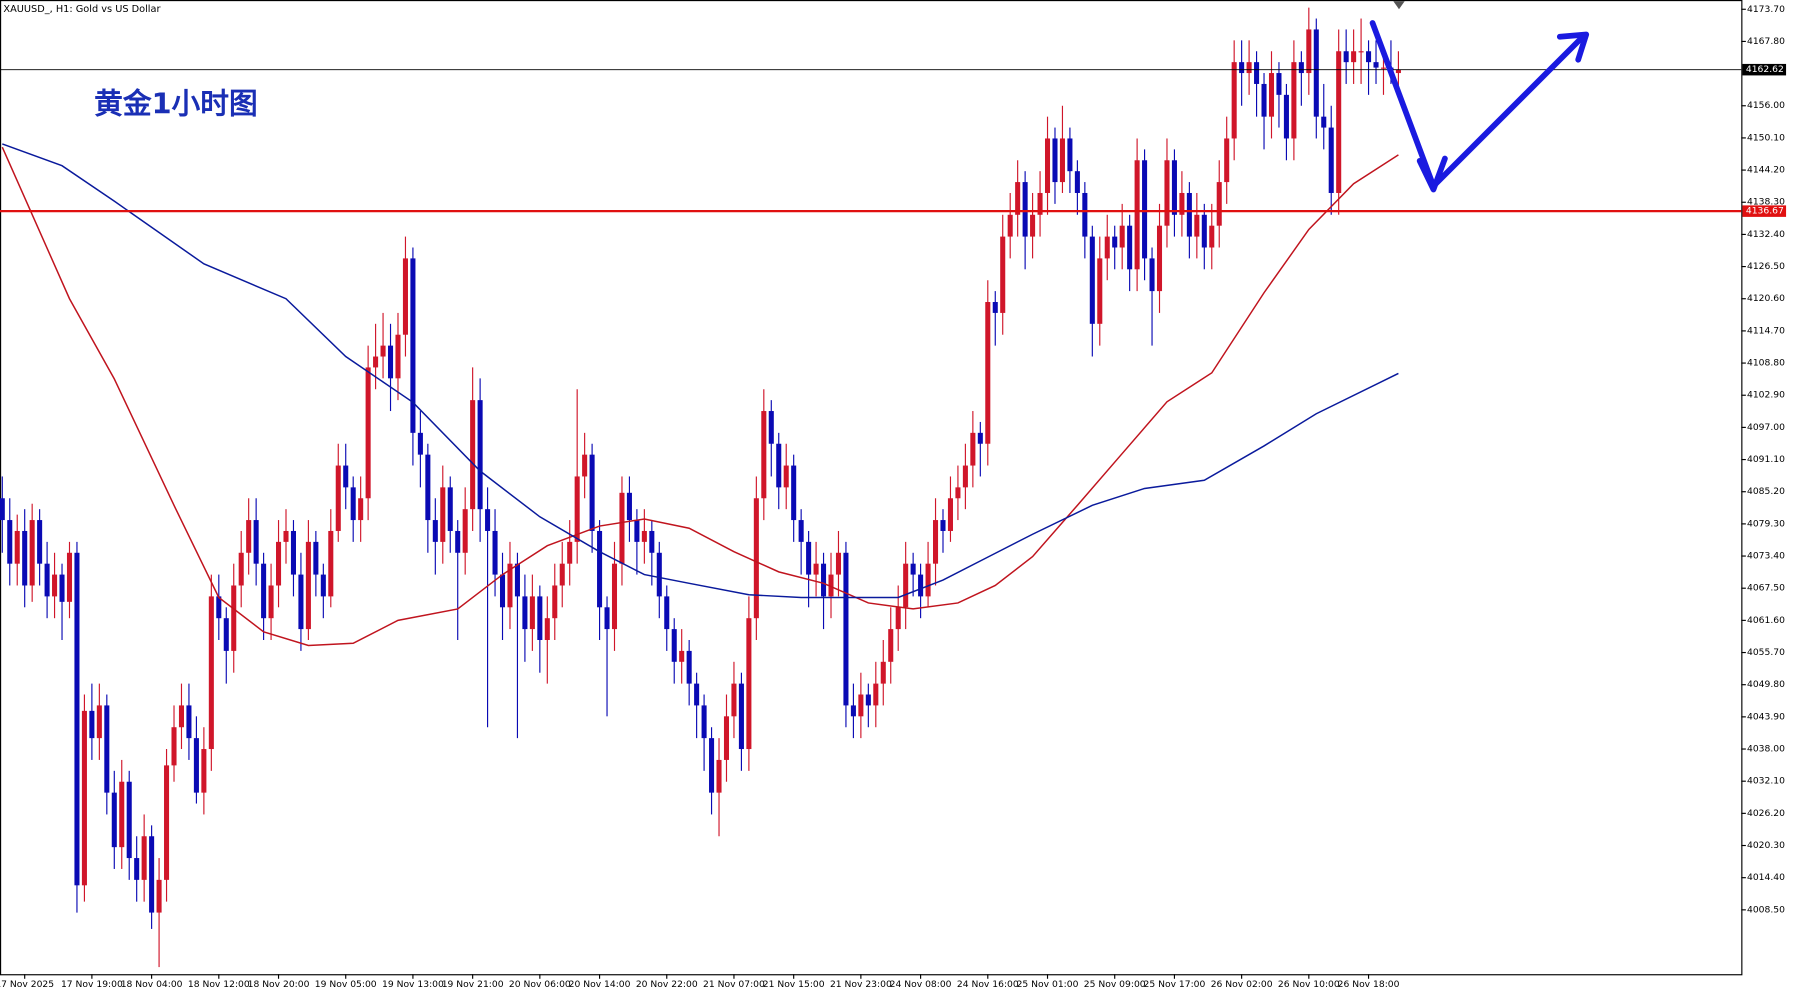 This screenshot has width=1801, height=996. Describe the element at coordinates (1766, 105) in the screenshot. I see `y-tick-label: 4156.00` at that location.